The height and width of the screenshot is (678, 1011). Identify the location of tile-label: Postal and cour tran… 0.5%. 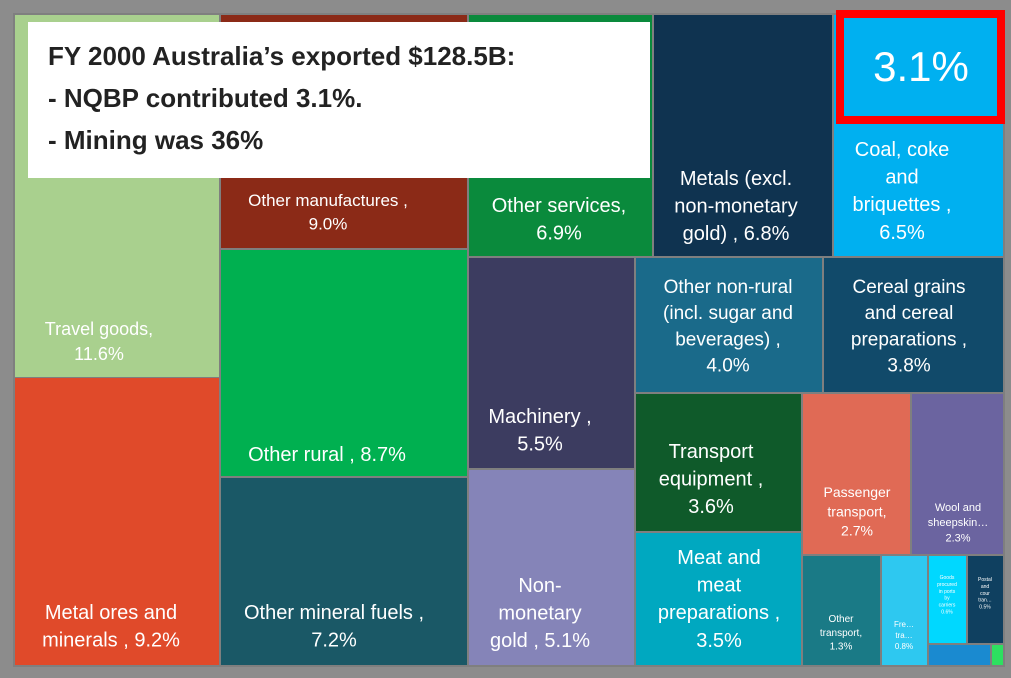
(985, 594).